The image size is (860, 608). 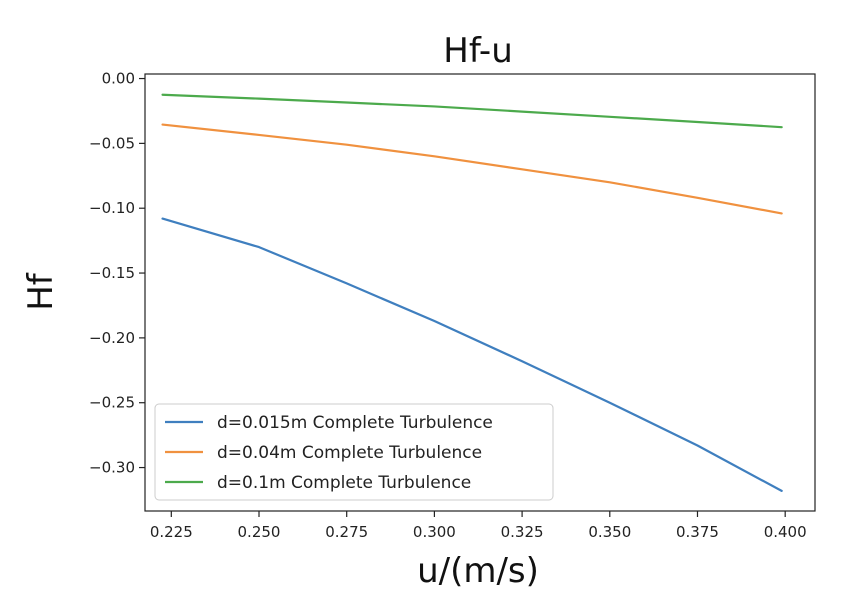 I want to click on legend-entry: d=0.1m Complete Turbulence, so click(x=344, y=483).